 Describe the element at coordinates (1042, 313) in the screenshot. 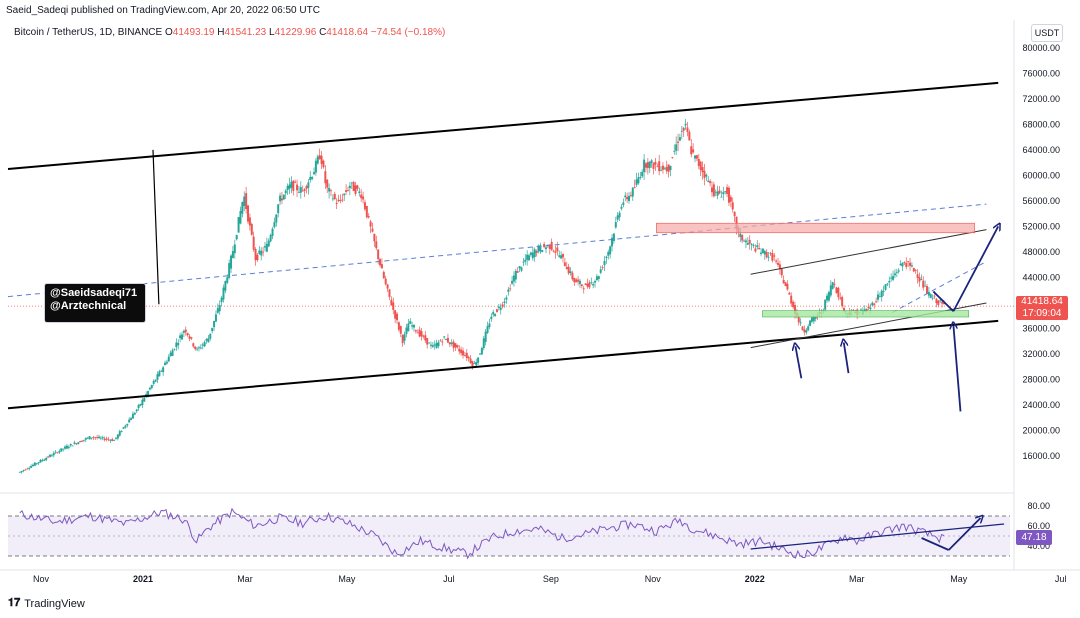

I see `bar-countdown: 17:09:04` at that location.